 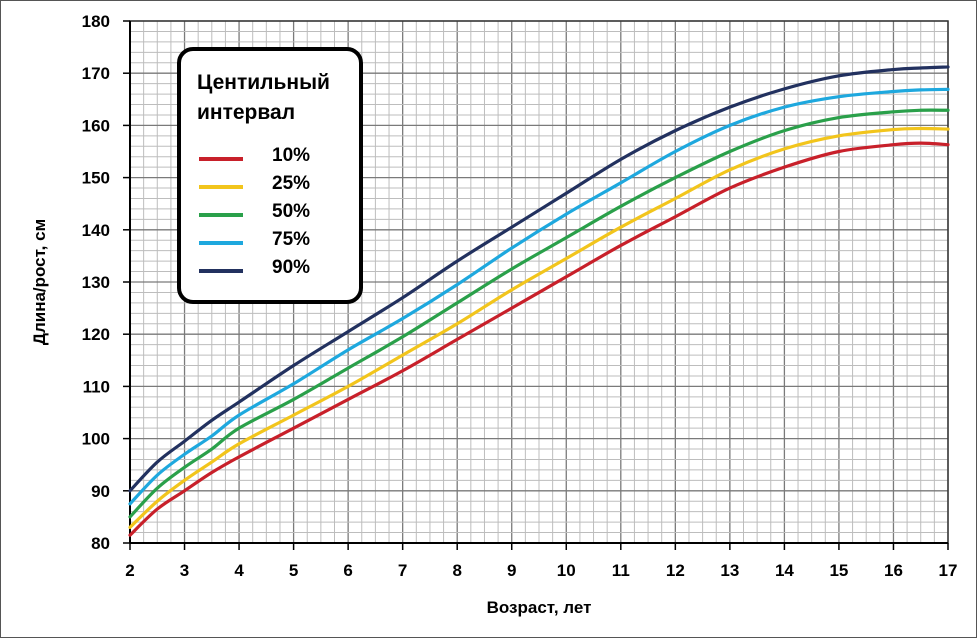 I want to click on legend-items: 10% 25% 50% 75% 90%, so click(x=254, y=211).